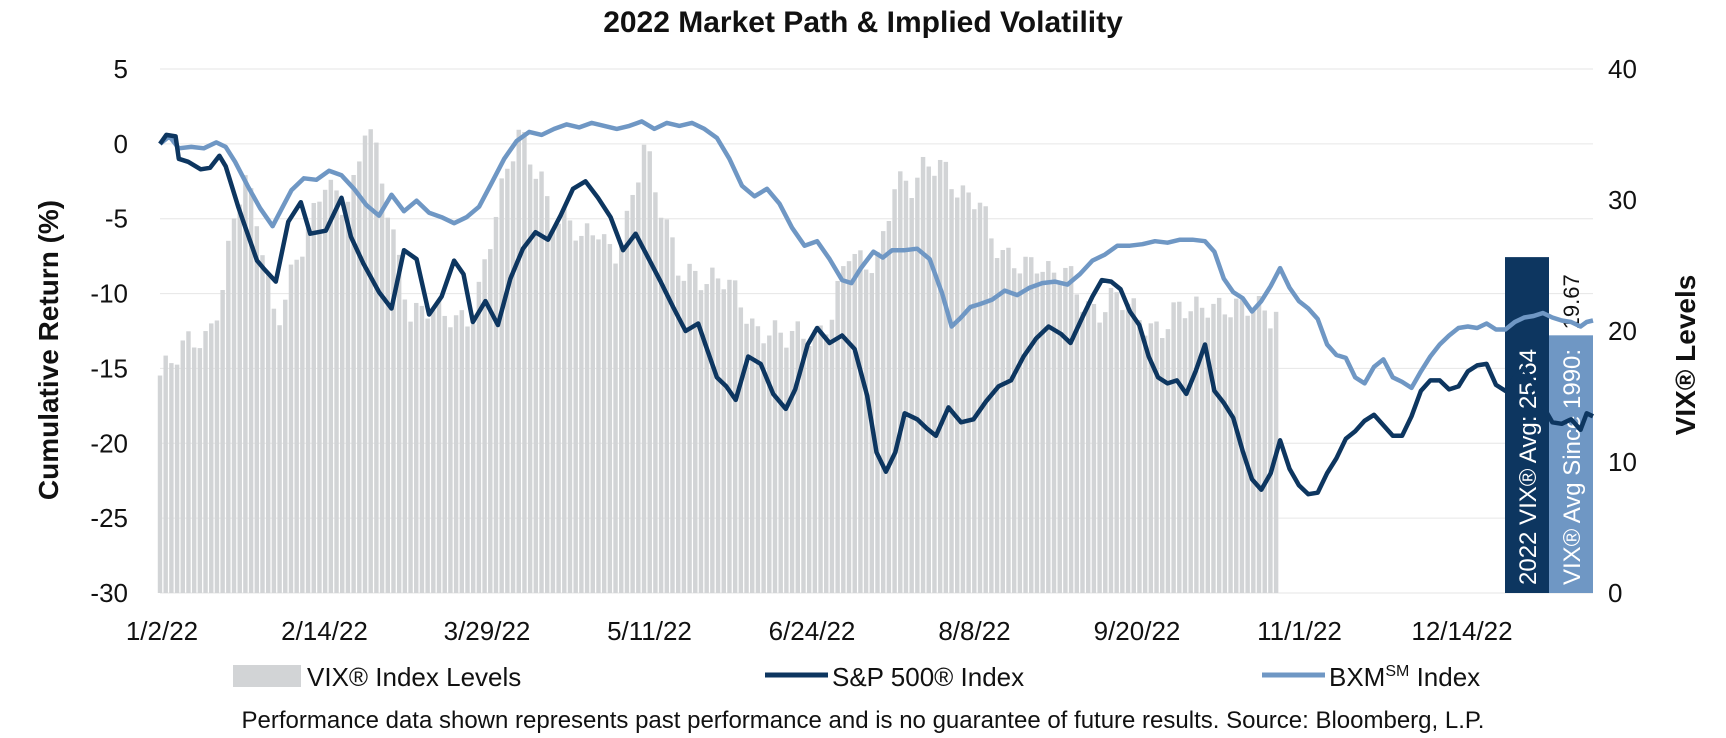 The height and width of the screenshot is (738, 1726). I want to click on x-tick-label: 2/14/22, so click(324, 631).